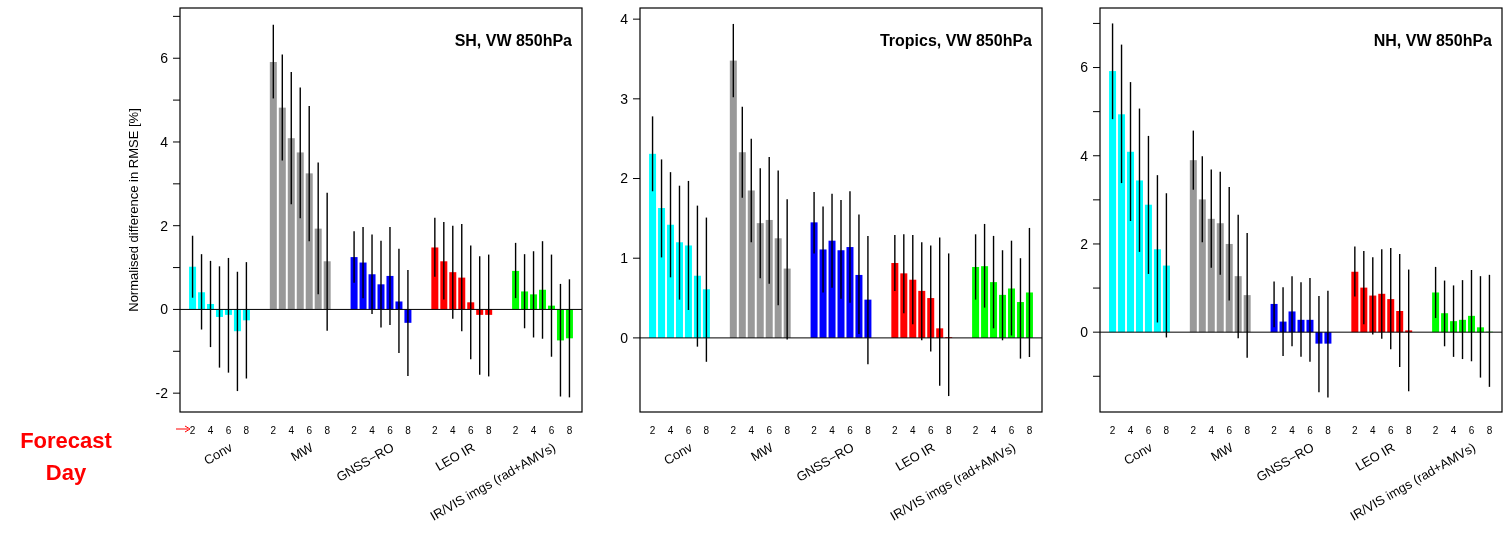  I want to click on text: Tropics, VW 850hPa, so click(956, 40).